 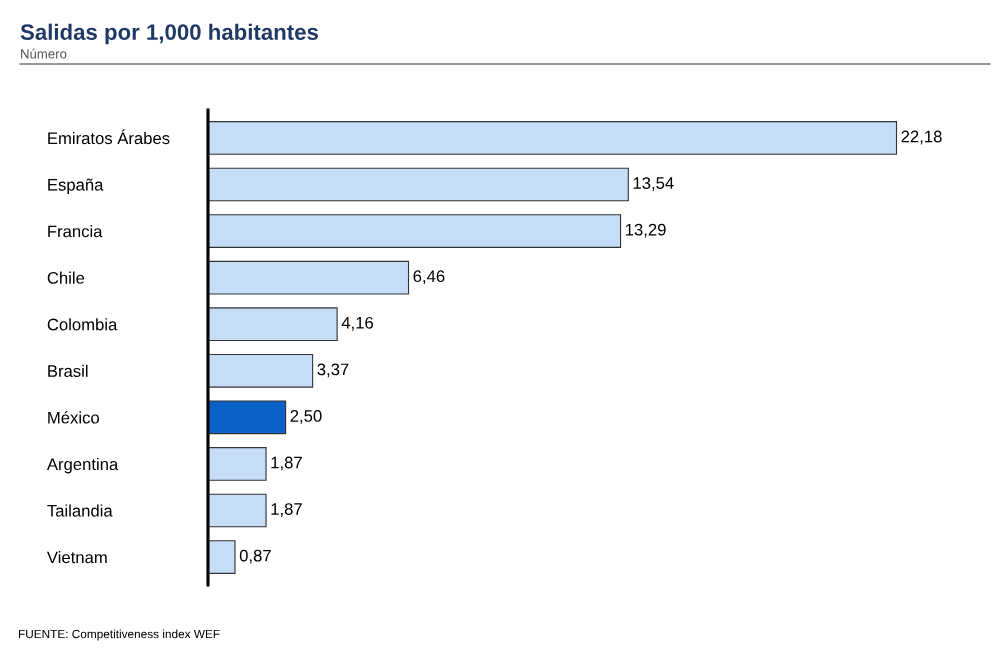 What do you see at coordinates (645, 230) in the screenshot?
I see `data-label: 13,29` at bounding box center [645, 230].